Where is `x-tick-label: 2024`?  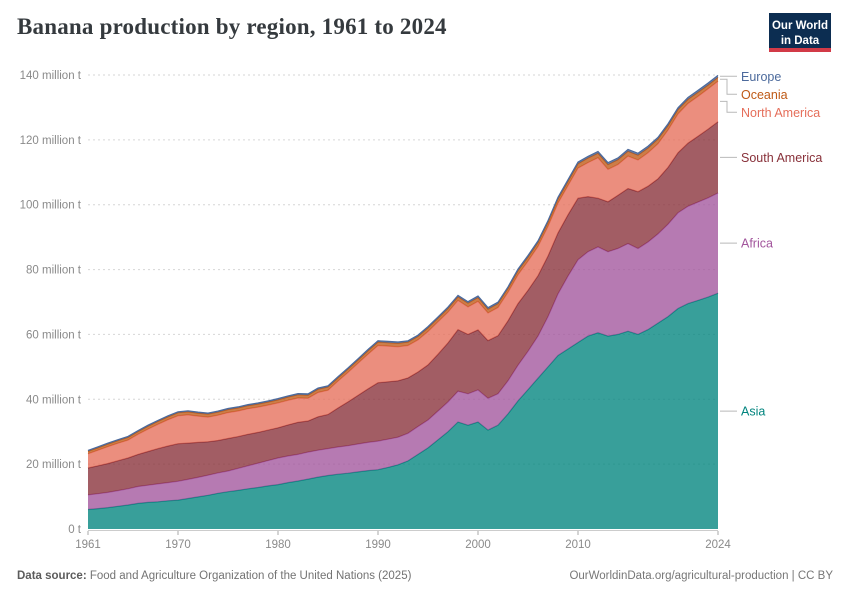 x-tick-label: 2024 is located at coordinates (718, 545).